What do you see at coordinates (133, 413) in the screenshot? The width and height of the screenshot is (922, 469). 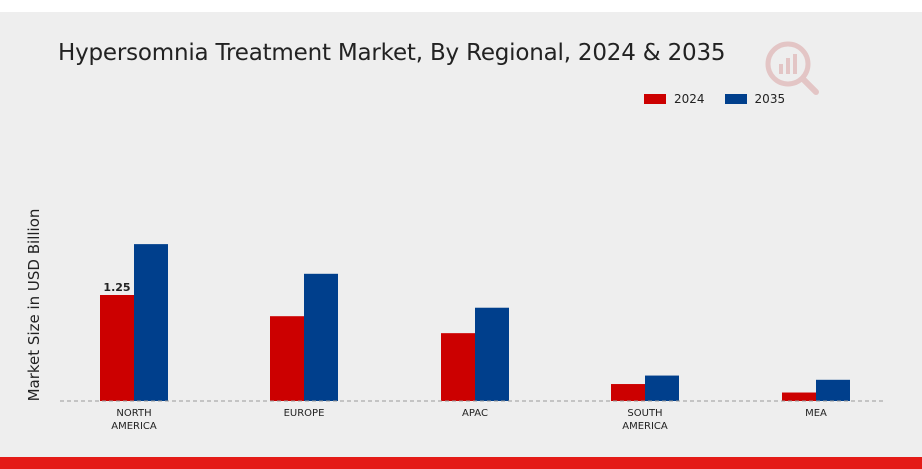 I see `x-tick-label-line: NORTH` at bounding box center [133, 413].